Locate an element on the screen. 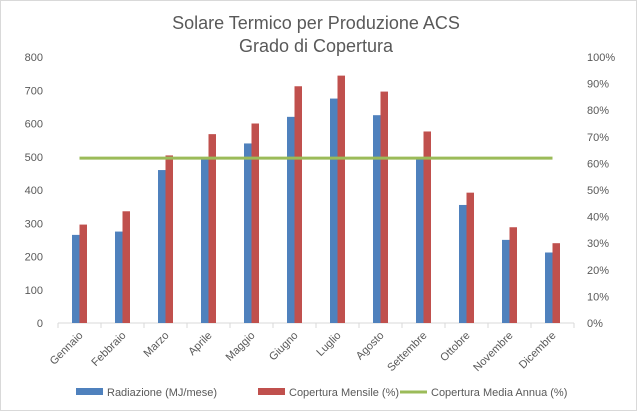  y-right-tick-label: 0% is located at coordinates (595, 324).